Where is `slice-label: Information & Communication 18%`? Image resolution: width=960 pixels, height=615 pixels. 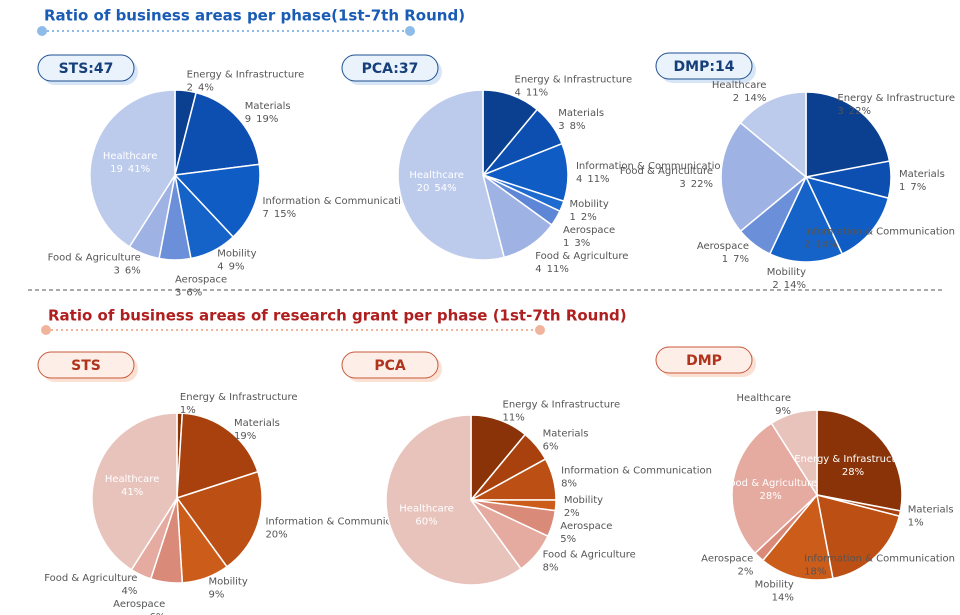
slice-label: Information & Communication 18% is located at coordinates (879, 565).